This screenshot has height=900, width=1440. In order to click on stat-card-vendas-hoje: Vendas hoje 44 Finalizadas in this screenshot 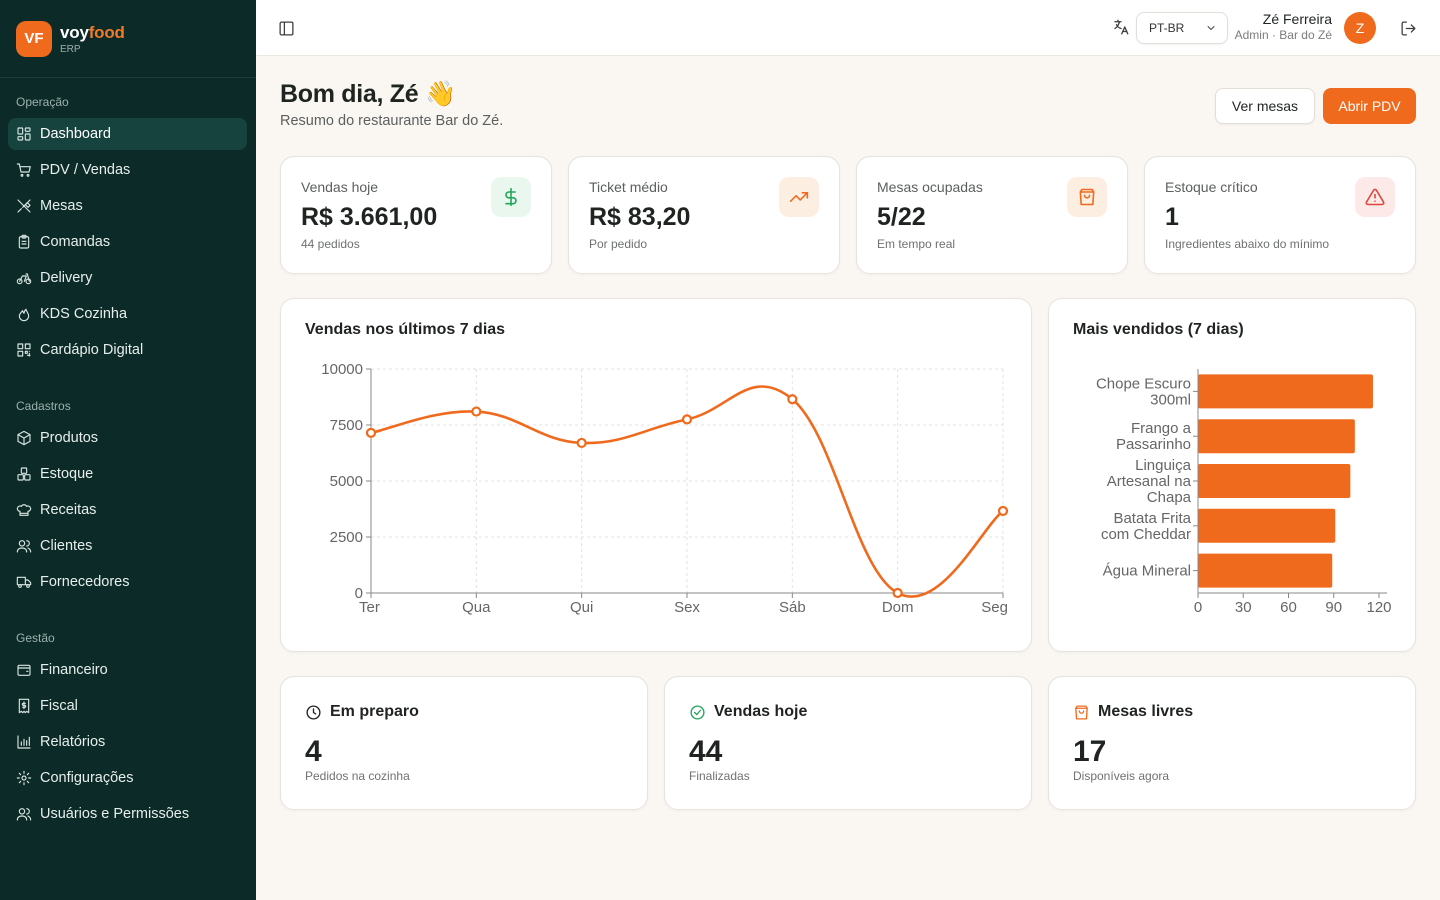, I will do `click(848, 743)`.